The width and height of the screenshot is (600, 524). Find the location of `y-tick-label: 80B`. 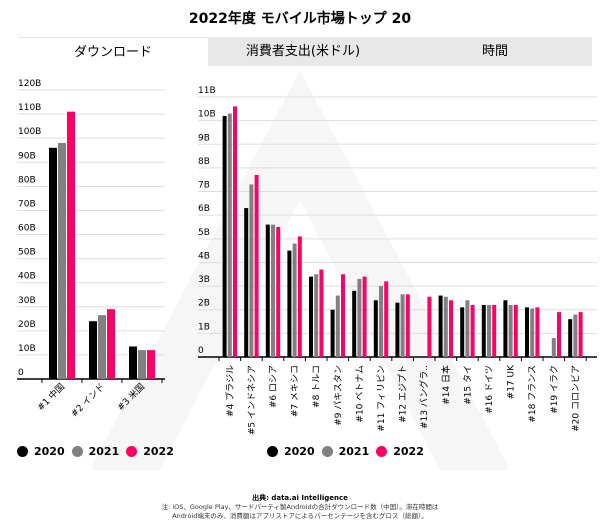

y-tick-label: 80B is located at coordinates (27, 180).